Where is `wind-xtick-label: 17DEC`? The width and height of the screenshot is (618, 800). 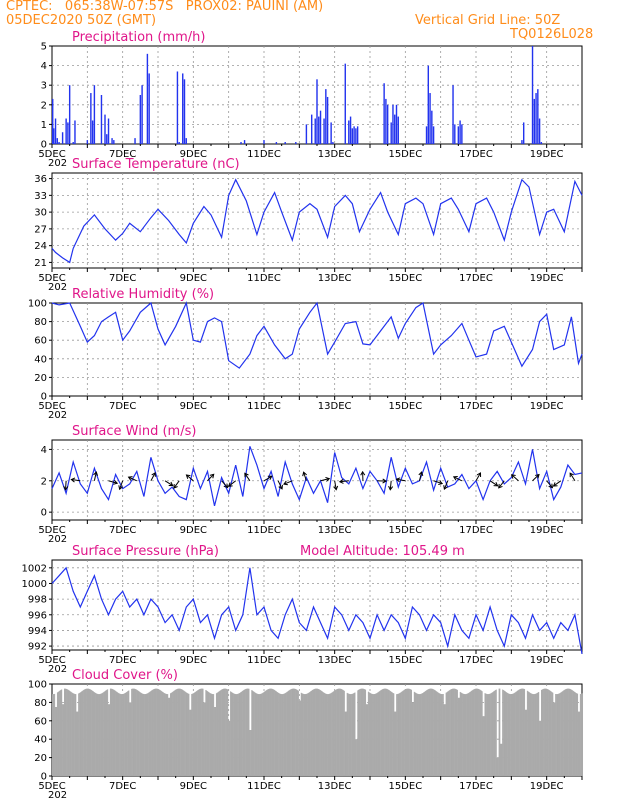 wind-xtick-label: 17DEC is located at coordinates (476, 530).